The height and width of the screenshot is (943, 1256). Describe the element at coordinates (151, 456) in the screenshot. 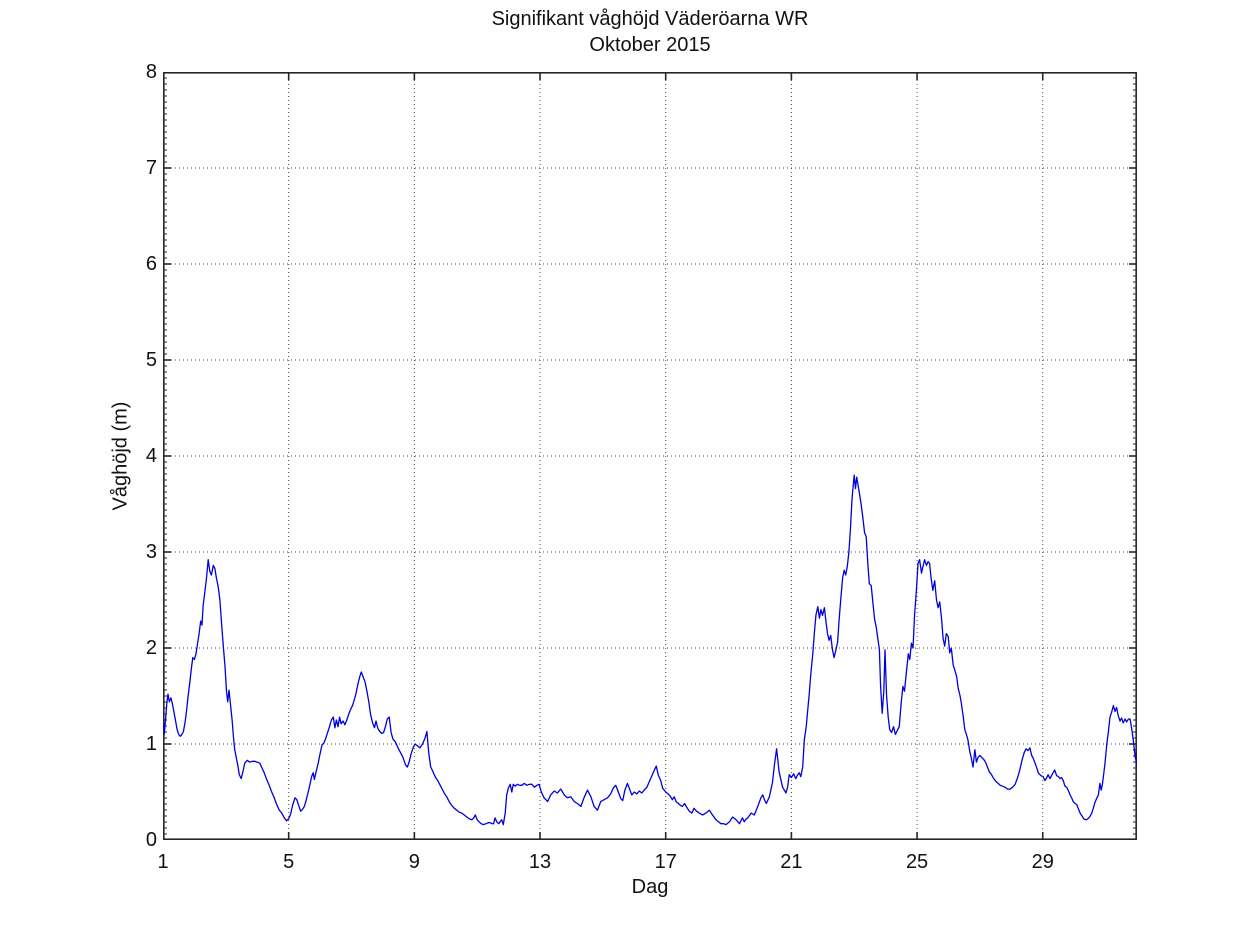

I see `y-tick-label-4: 4` at that location.